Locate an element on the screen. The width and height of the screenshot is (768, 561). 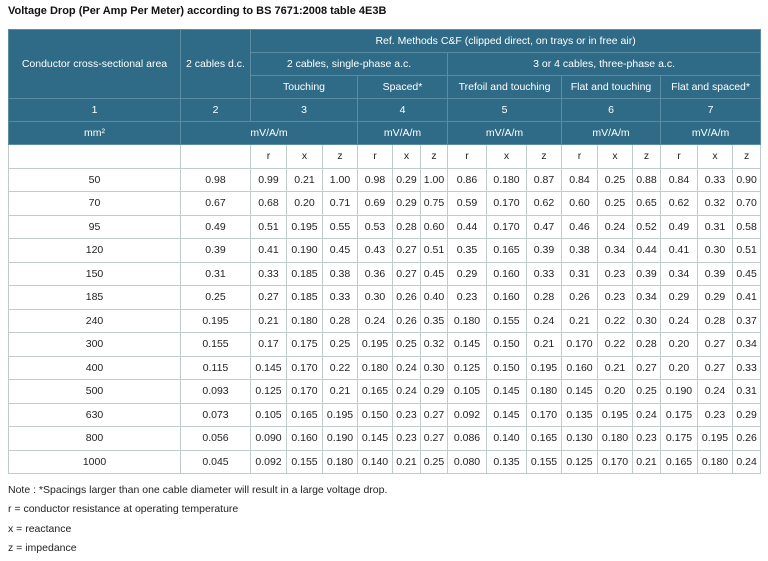
value-cell: 0.086 is located at coordinates (467, 438).